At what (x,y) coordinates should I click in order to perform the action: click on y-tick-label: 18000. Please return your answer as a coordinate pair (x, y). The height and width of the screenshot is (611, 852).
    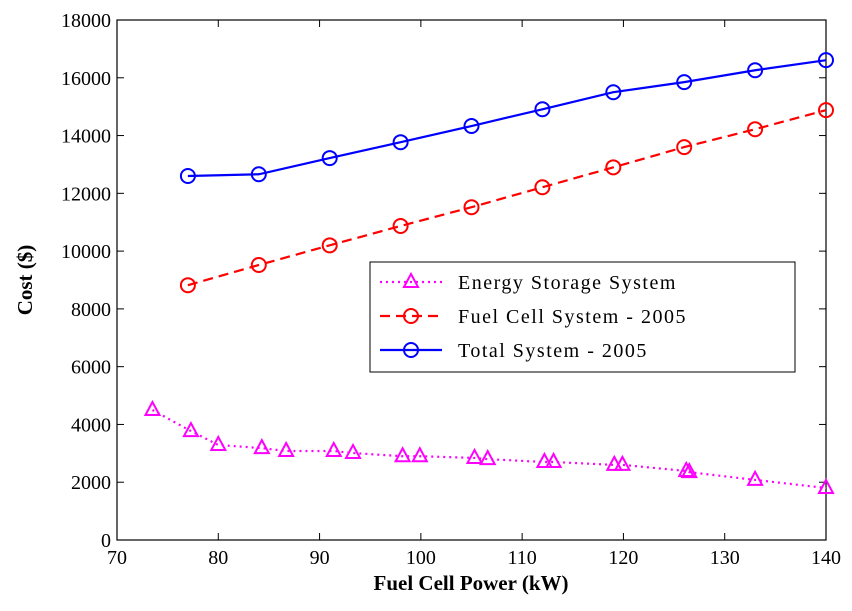
    Looking at the image, I should click on (86, 21).